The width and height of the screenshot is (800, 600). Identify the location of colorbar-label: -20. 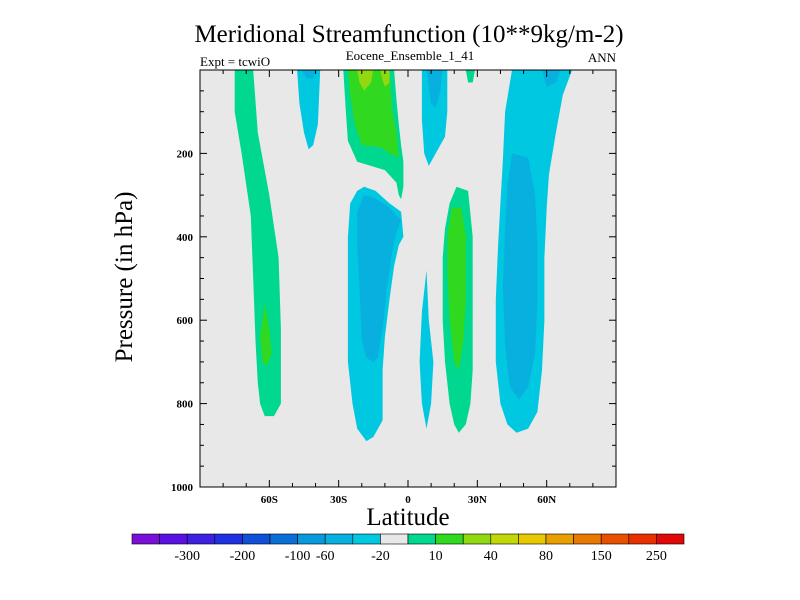
(380, 556).